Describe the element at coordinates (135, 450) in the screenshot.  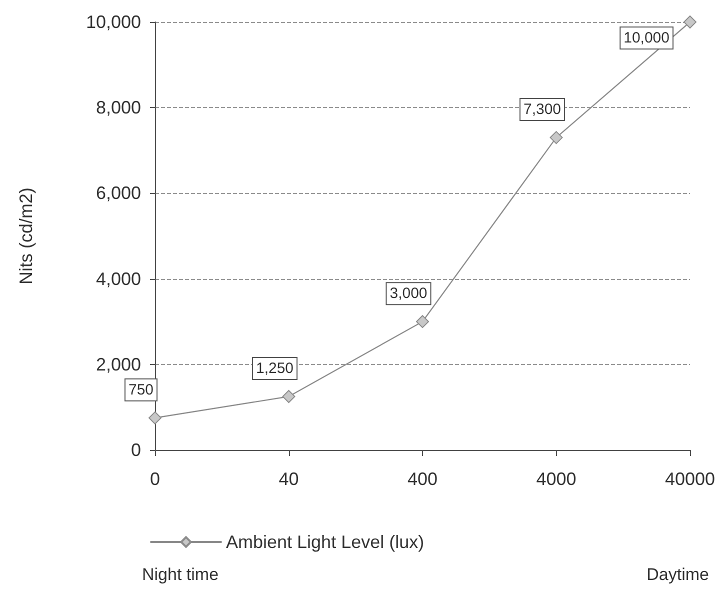
I see `y-tick-label: 0` at that location.